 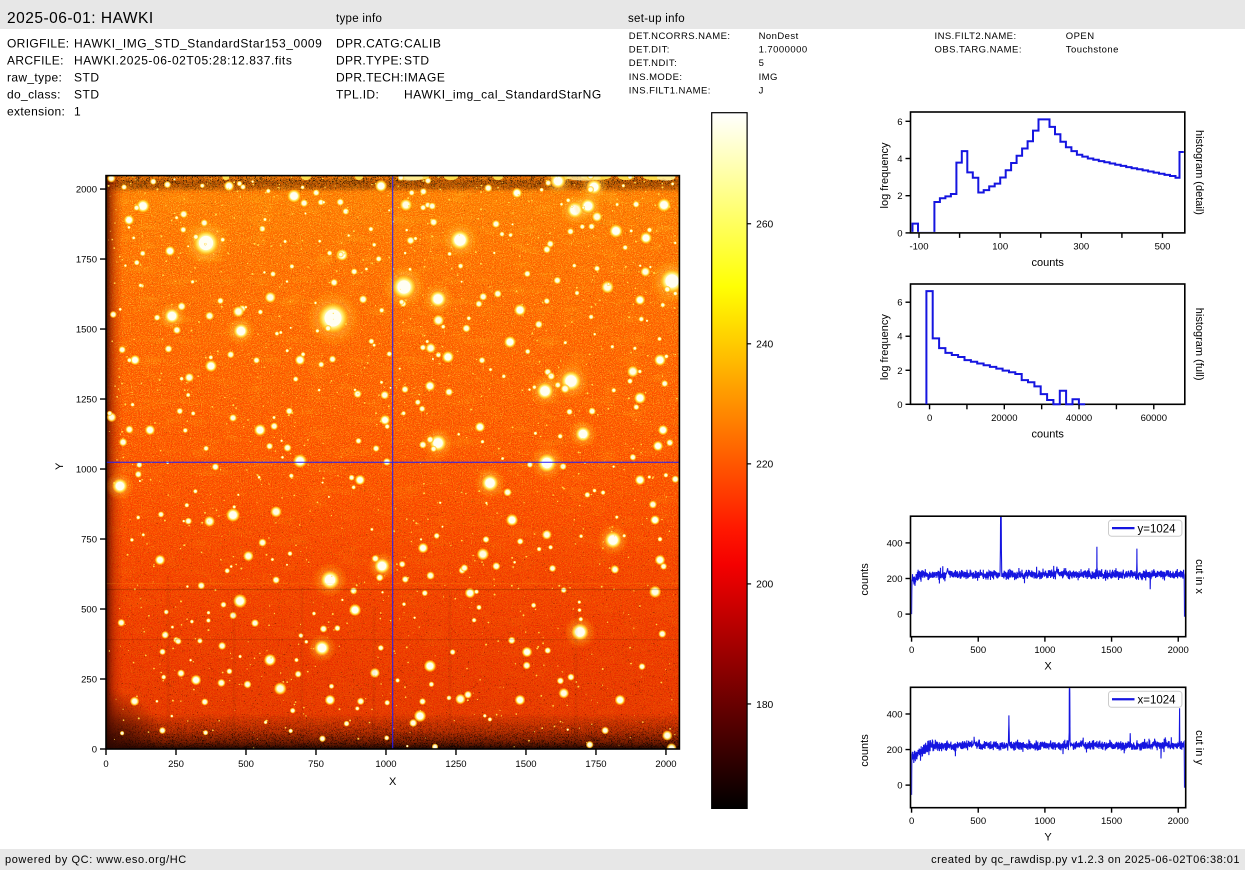 What do you see at coordinates (1199, 344) in the screenshot?
I see `svg-text: histogram (full)` at bounding box center [1199, 344].